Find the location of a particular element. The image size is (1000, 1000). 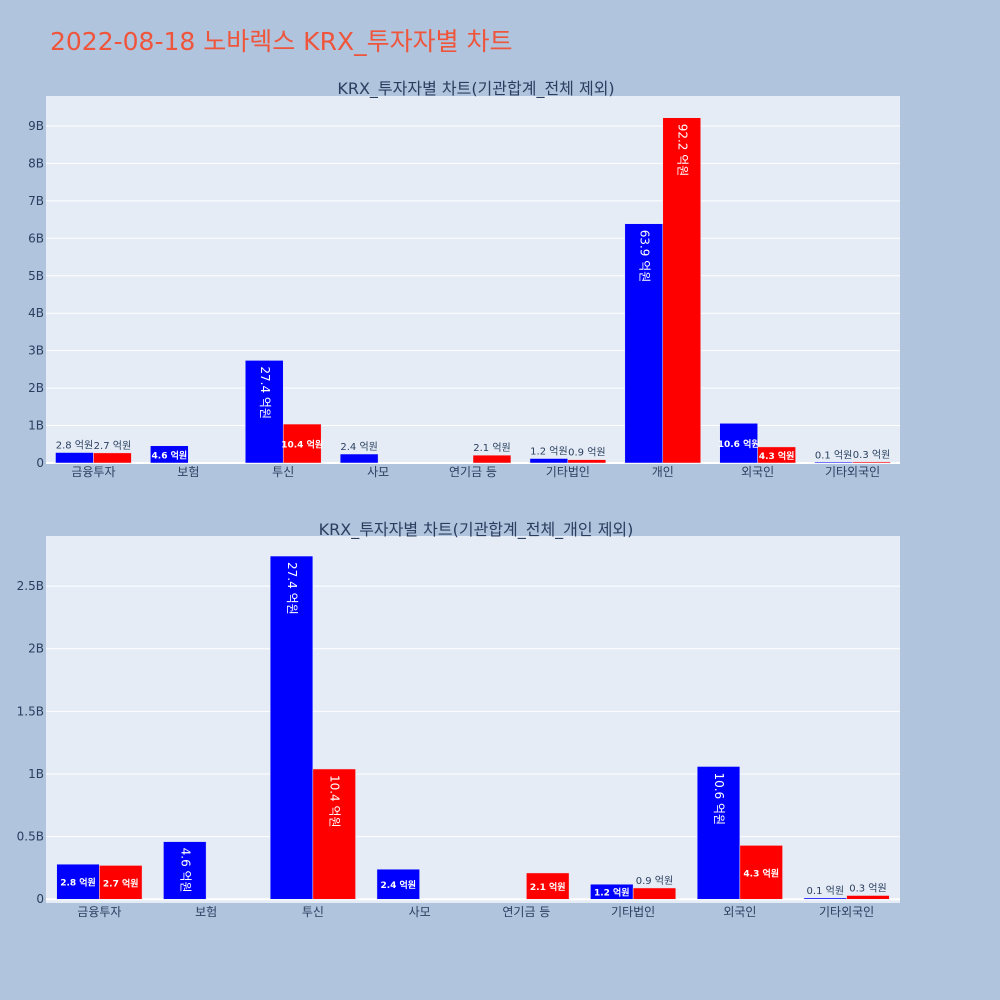

y-tick-label: 1.5B is located at coordinates (30, 711).